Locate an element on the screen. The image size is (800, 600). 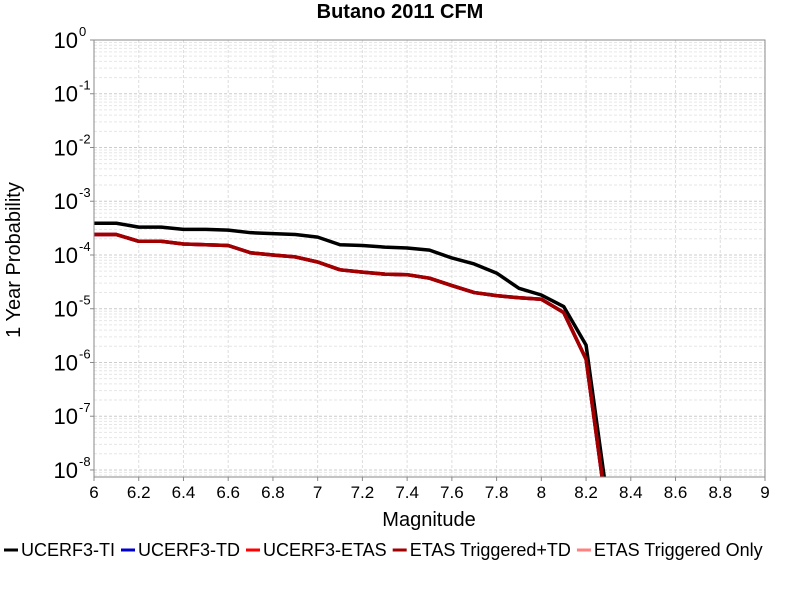
y-tick-exponent: -6 is located at coordinates (85, 353).